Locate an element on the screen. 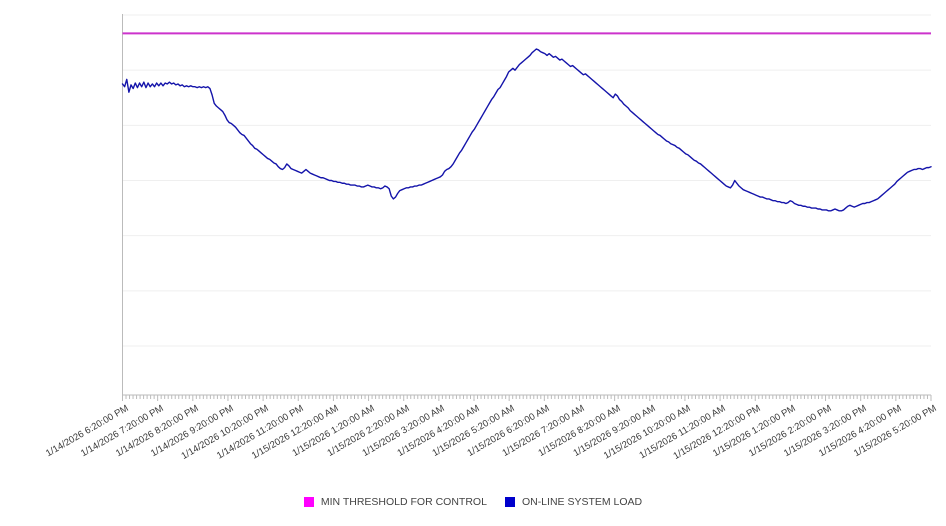 This screenshot has height=526, width=946. legend-label-min-threshold-for-control: MIN THRESHOLD FOR CONTROL is located at coordinates (403, 502).